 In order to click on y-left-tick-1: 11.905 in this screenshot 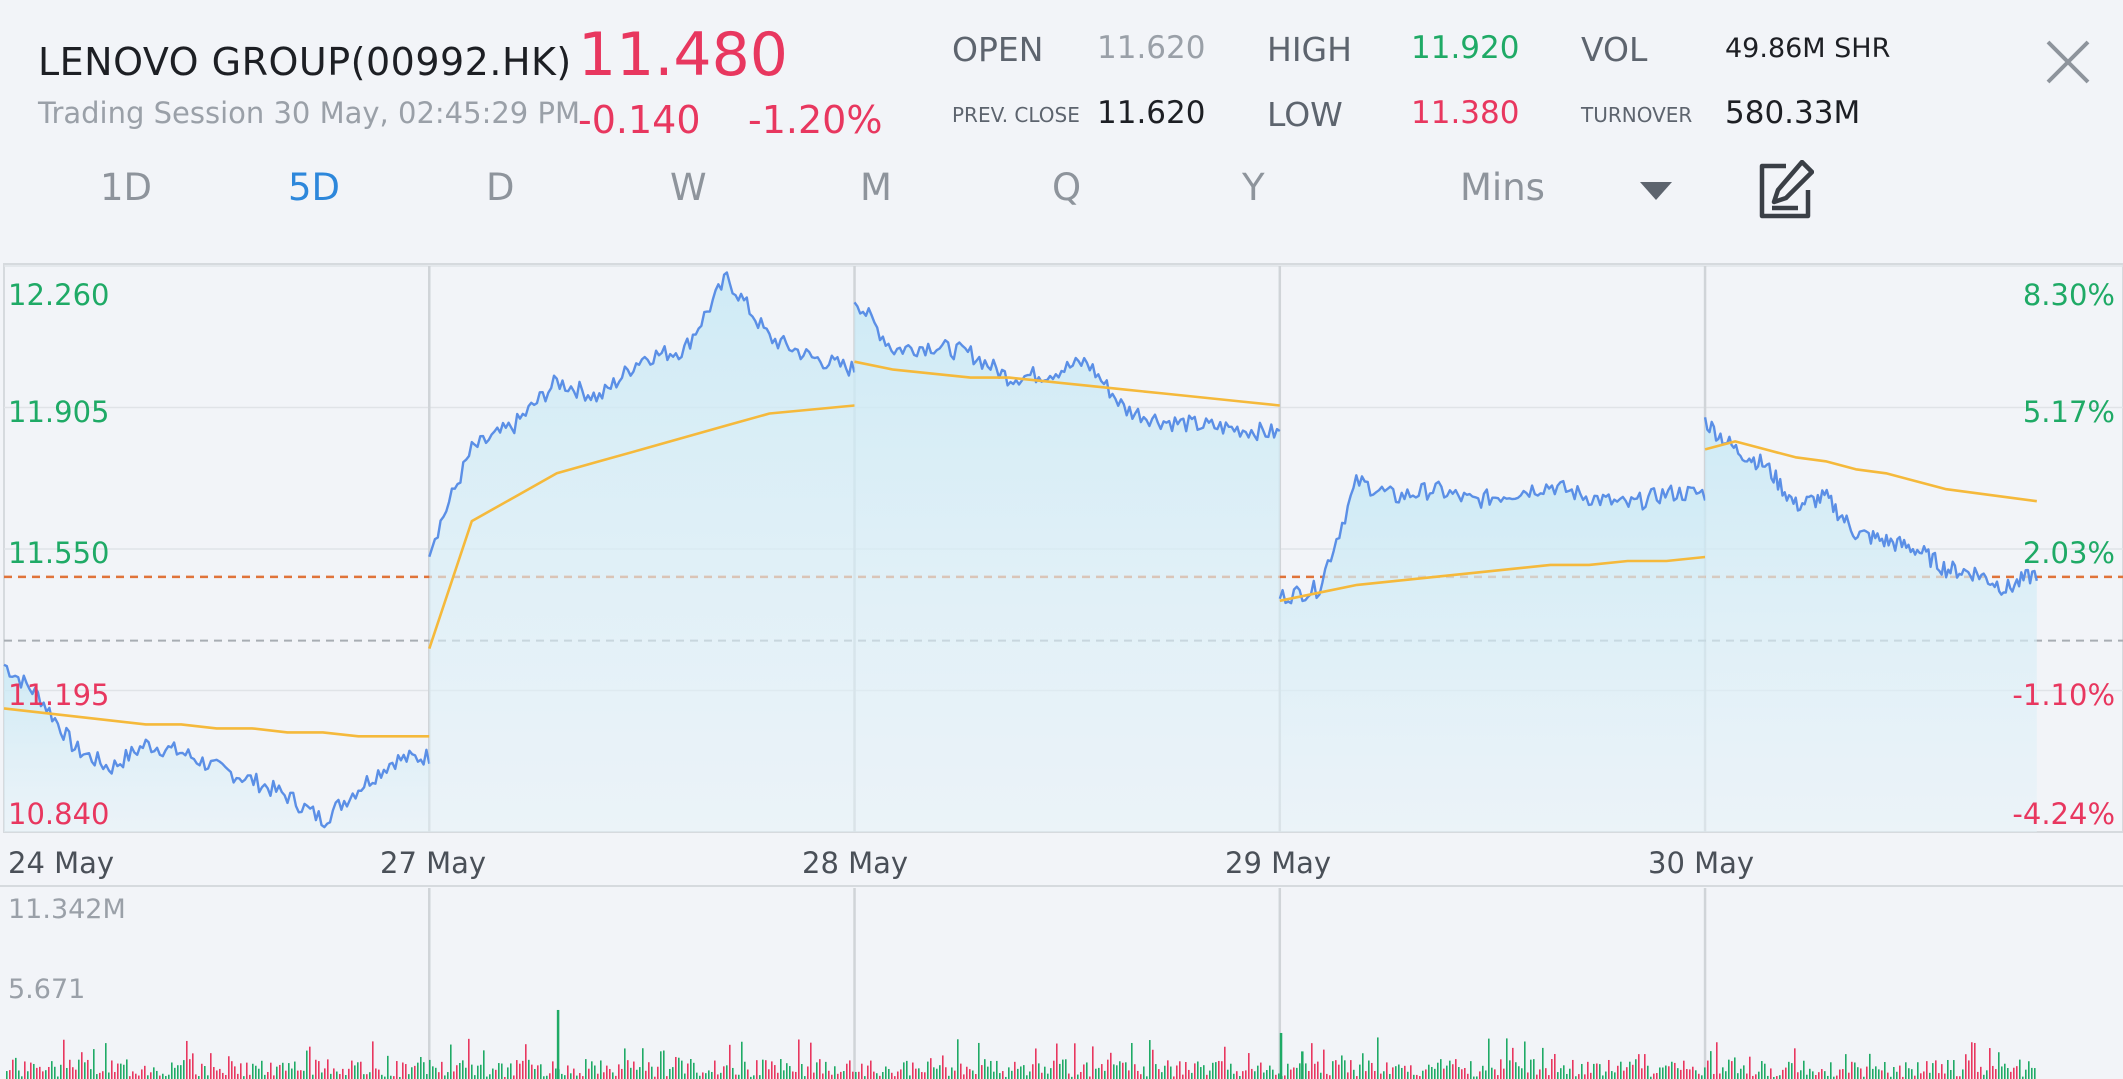, I will do `click(59, 412)`.